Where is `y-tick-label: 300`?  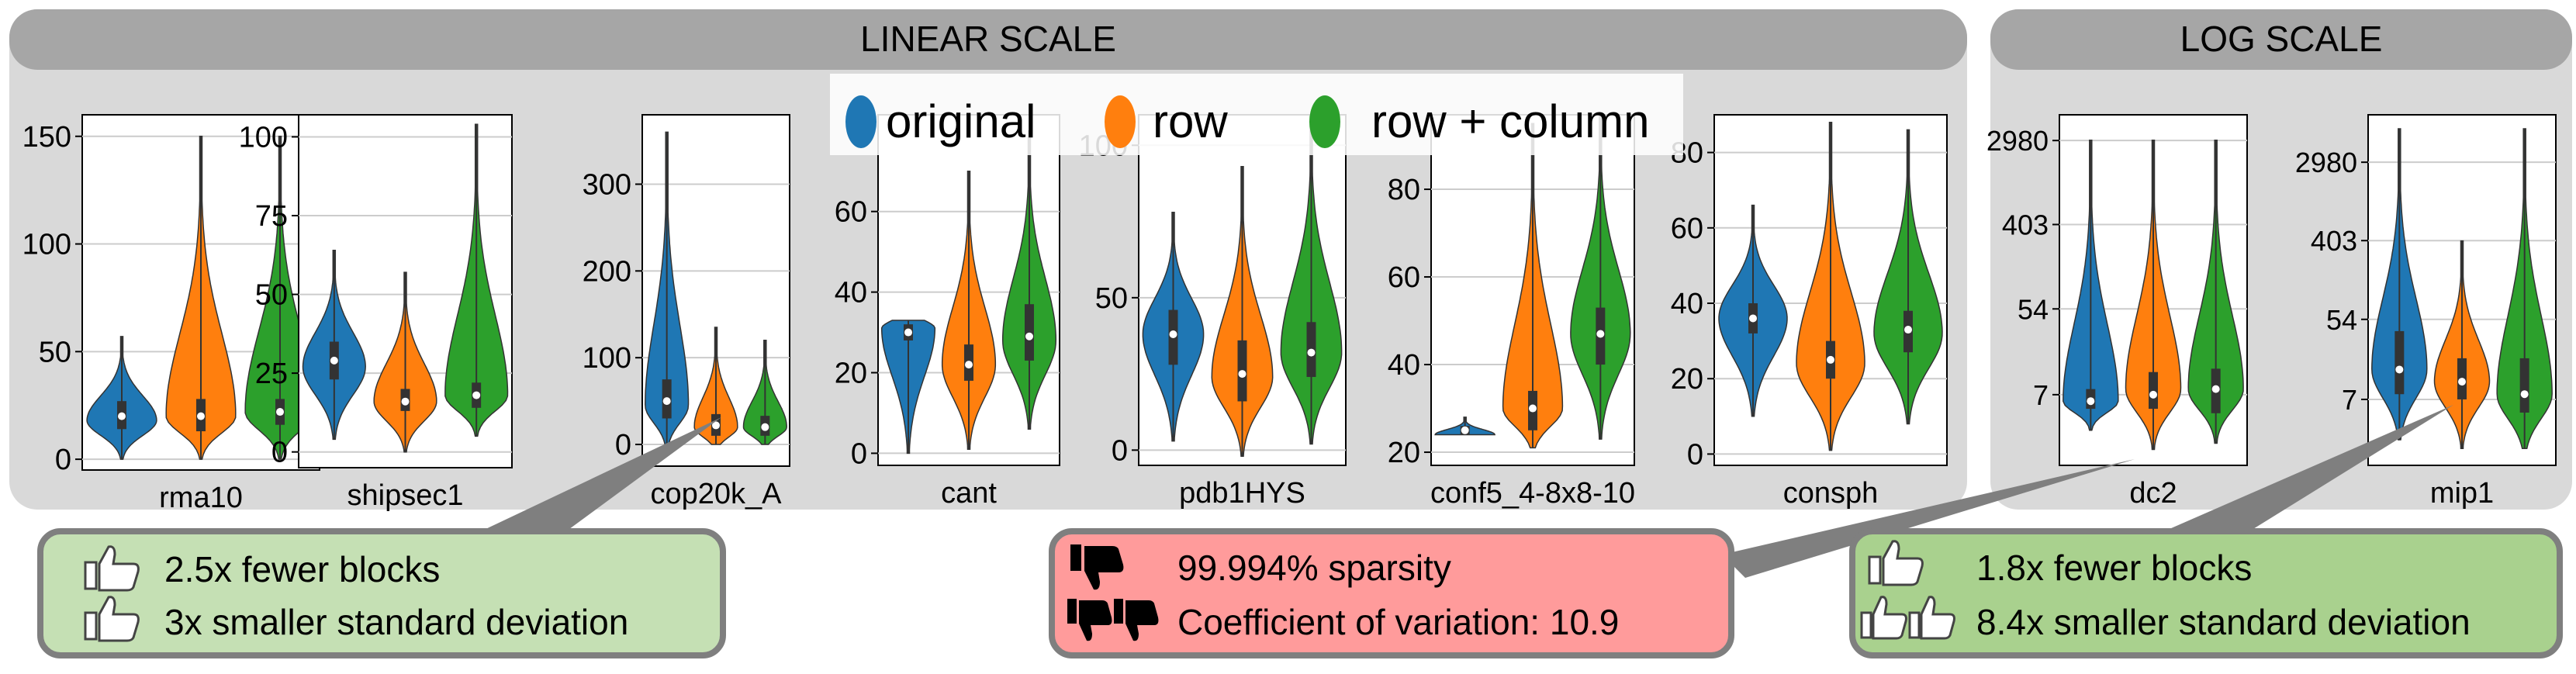 y-tick-label: 300 is located at coordinates (607, 184).